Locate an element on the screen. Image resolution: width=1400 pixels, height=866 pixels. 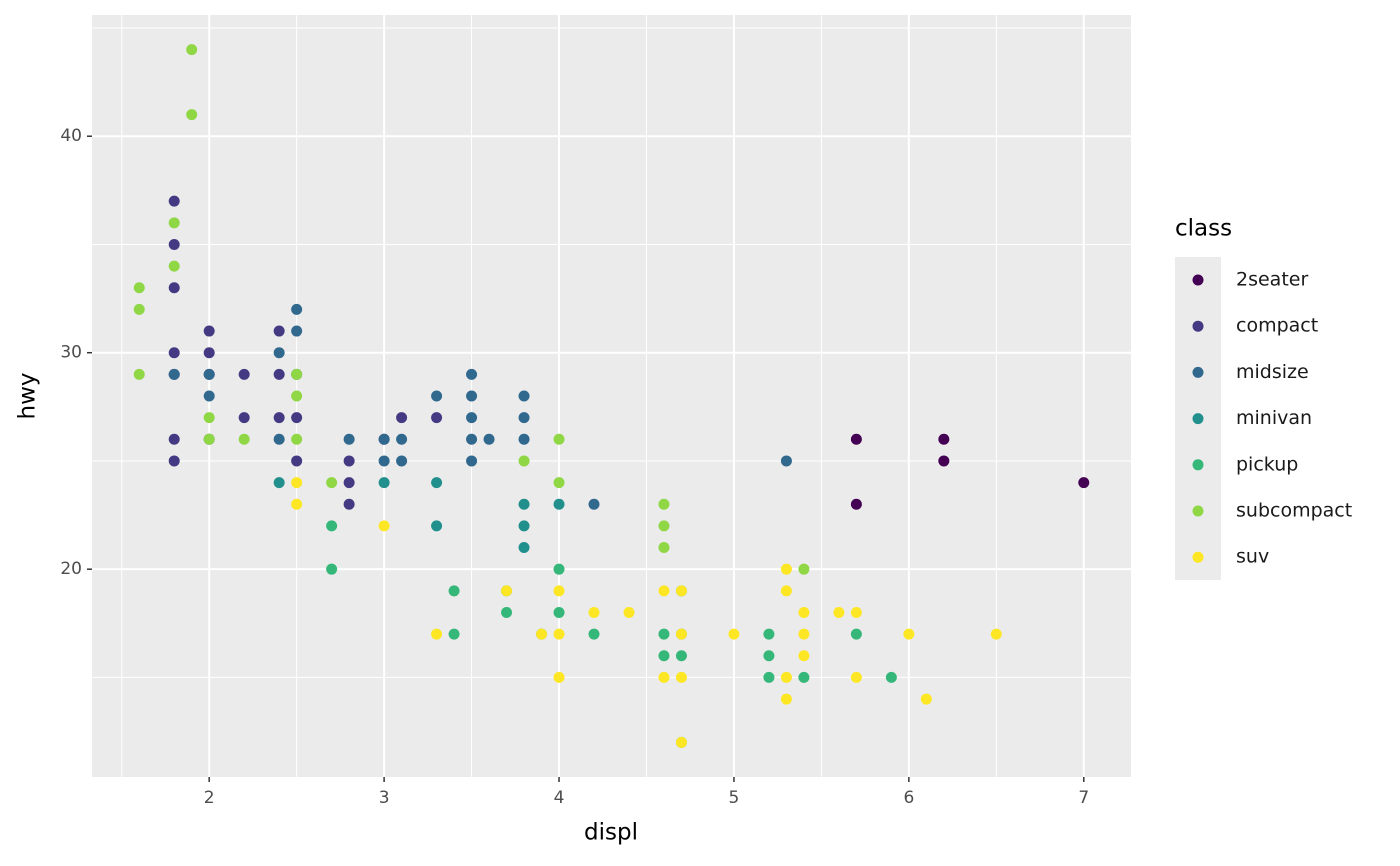
x-tick-label: 5 is located at coordinates (734, 798).